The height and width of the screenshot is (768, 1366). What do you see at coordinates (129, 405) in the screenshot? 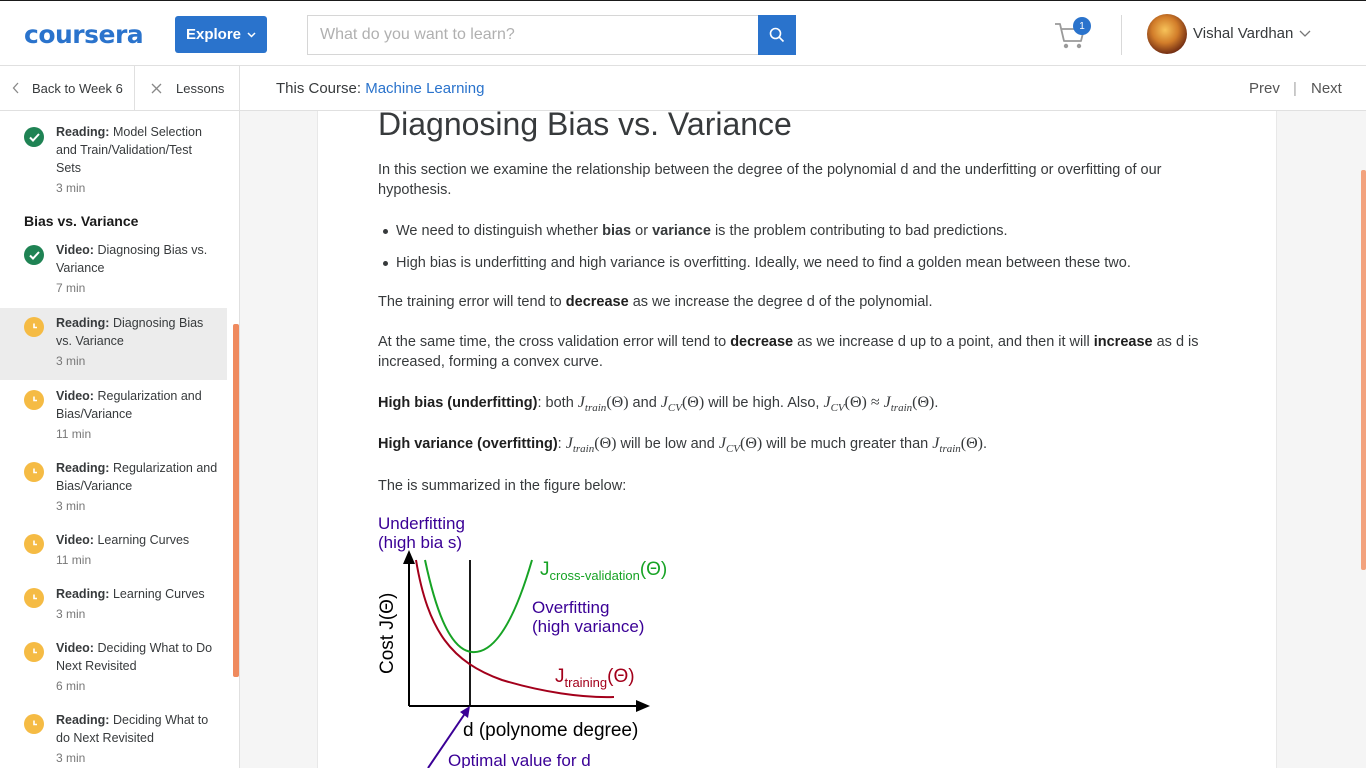
I see `sidebar-item-title: Video: Regularization and Bias/Variance` at bounding box center [129, 405].